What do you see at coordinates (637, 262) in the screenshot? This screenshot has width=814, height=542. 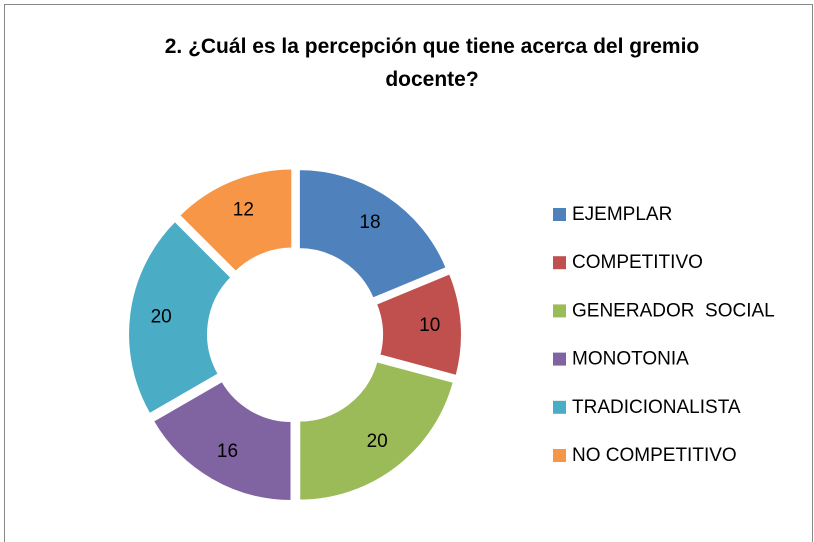 I see `legend-label: COMPETITIVO` at bounding box center [637, 262].